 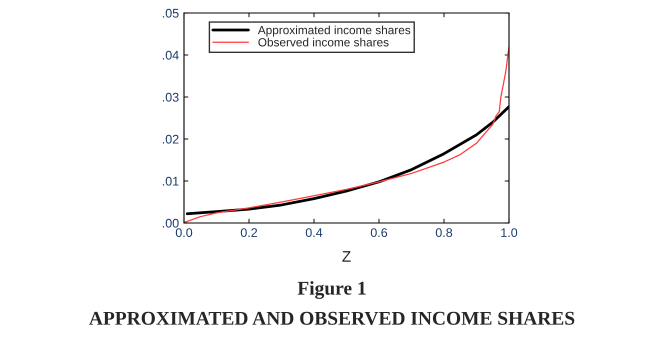 I want to click on y-tick-label: .04, so click(x=170, y=55).